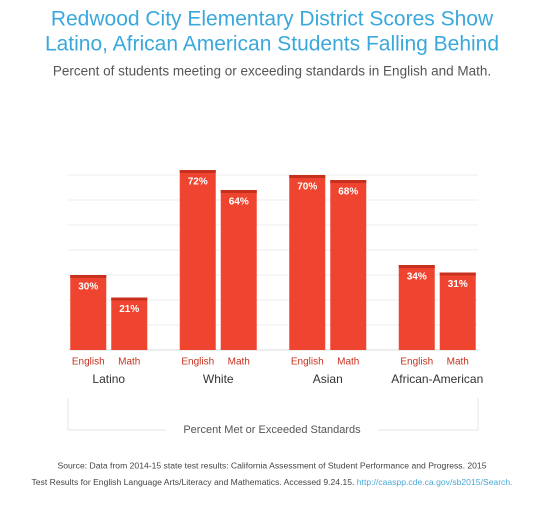  I want to click on value-label: 70%, so click(307, 187).